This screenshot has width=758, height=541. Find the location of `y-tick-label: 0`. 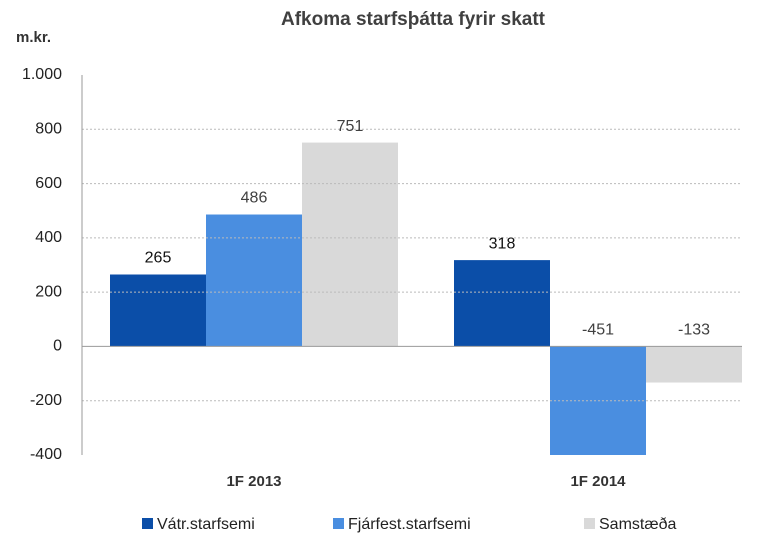

y-tick-label: 0 is located at coordinates (57, 346).